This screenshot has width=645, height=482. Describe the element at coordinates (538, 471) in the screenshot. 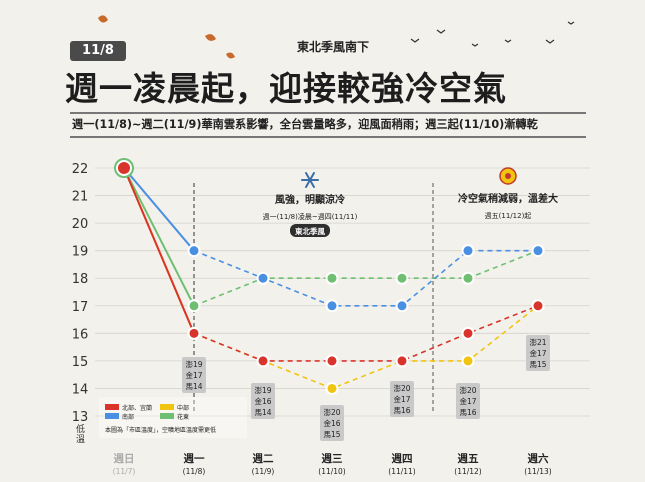

I see `x-tick-date: (11/13)` at that location.